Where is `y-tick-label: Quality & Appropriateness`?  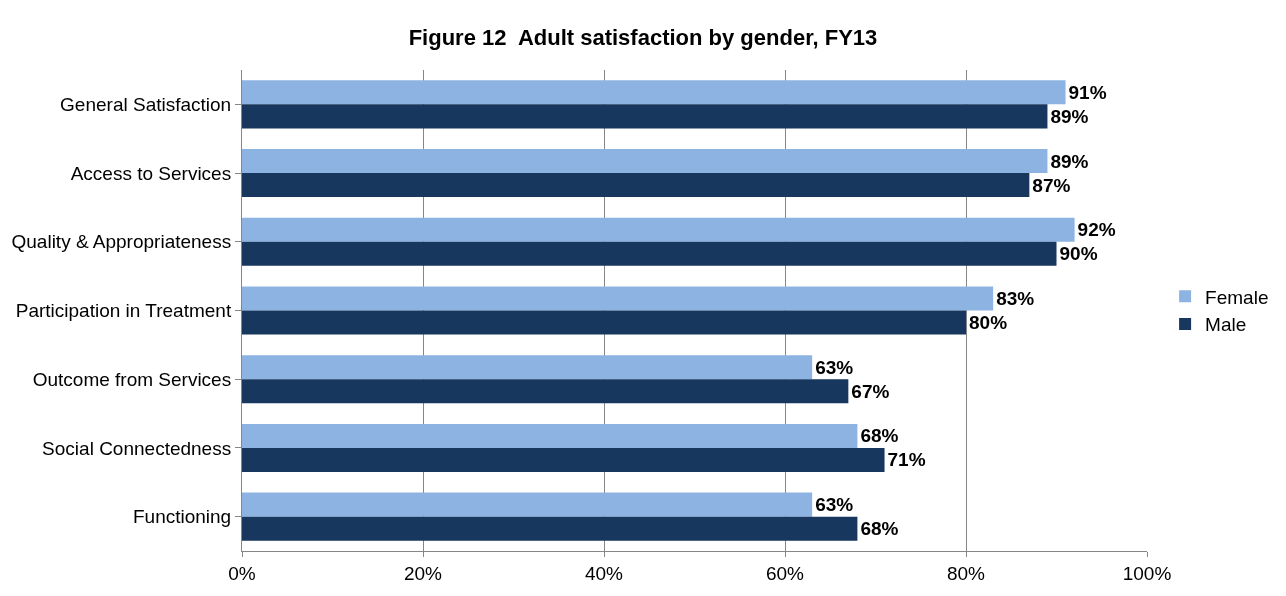
y-tick-label: Quality & Appropriateness is located at coordinates (121, 242).